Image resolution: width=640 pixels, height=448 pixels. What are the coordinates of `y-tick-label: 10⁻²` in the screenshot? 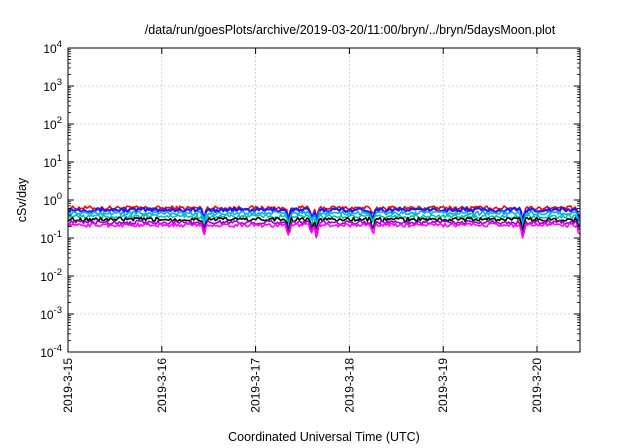 It's located at (51, 275).